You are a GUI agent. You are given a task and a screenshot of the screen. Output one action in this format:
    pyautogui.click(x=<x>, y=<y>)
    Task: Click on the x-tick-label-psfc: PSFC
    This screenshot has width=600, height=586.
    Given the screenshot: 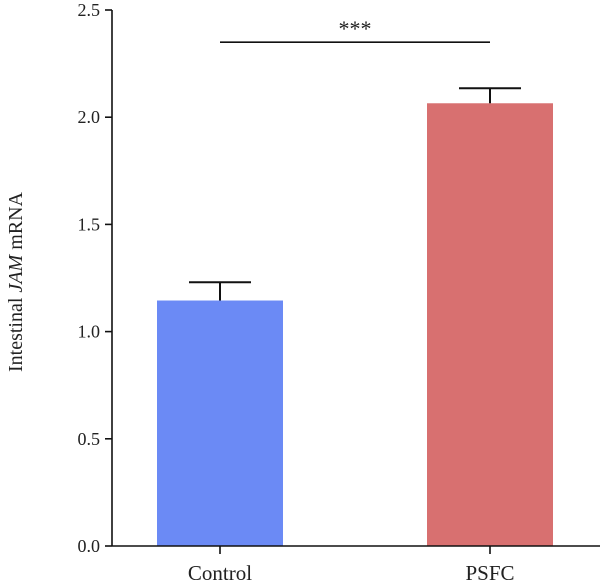 What is the action you would take?
    pyautogui.click(x=489, y=573)
    